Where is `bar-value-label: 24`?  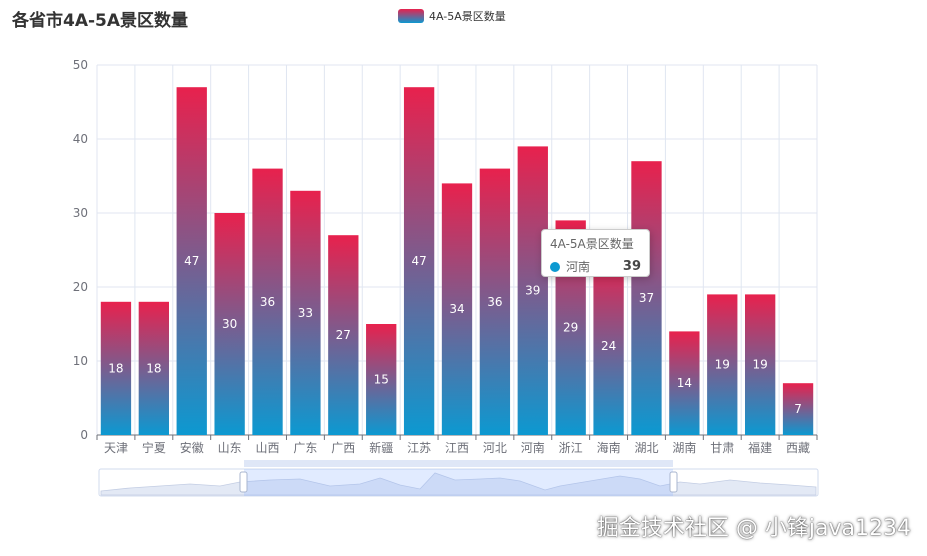
bar-value-label: 24 is located at coordinates (608, 346).